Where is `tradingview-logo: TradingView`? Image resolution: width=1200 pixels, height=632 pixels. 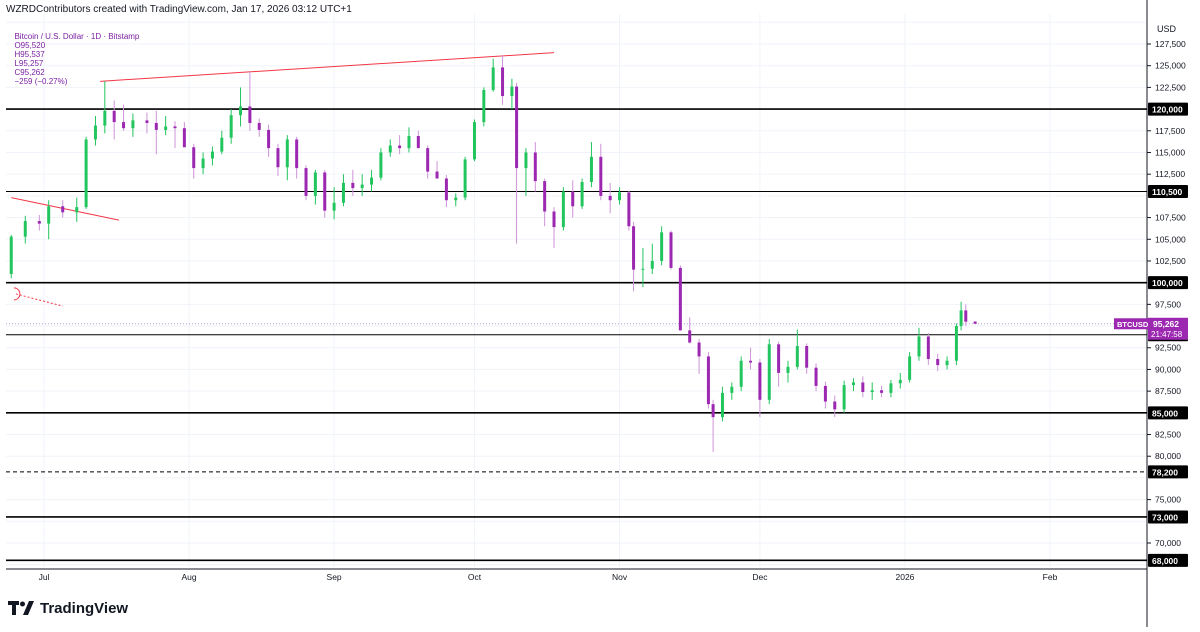
tradingview-logo: TradingView is located at coordinates (68, 608).